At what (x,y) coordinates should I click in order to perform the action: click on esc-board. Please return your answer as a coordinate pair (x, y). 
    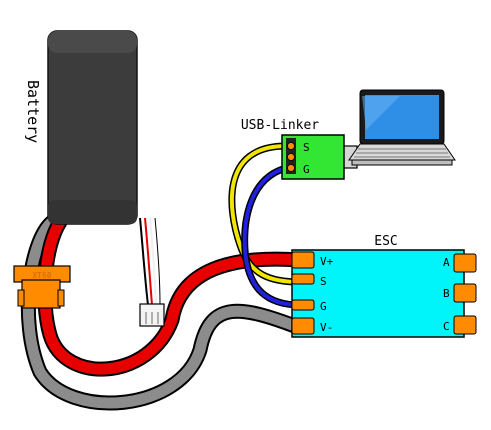
    Looking at the image, I should click on (384, 293).